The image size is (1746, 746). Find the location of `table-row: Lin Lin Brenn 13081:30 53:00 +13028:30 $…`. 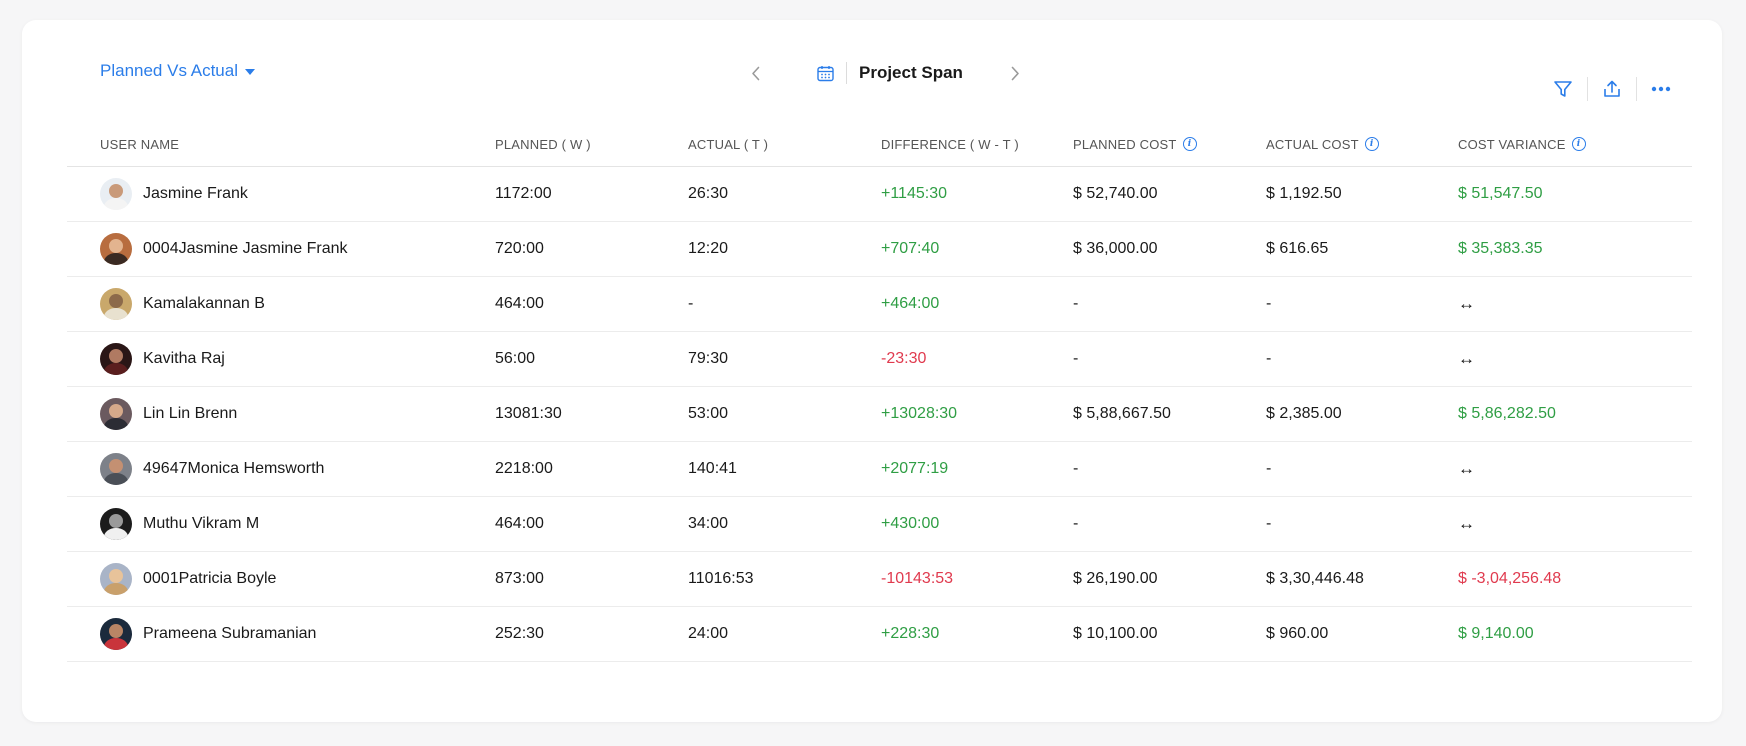

table-row: Lin Lin Brenn 13081:30 53:00 +13028:30 $… is located at coordinates (879, 414).